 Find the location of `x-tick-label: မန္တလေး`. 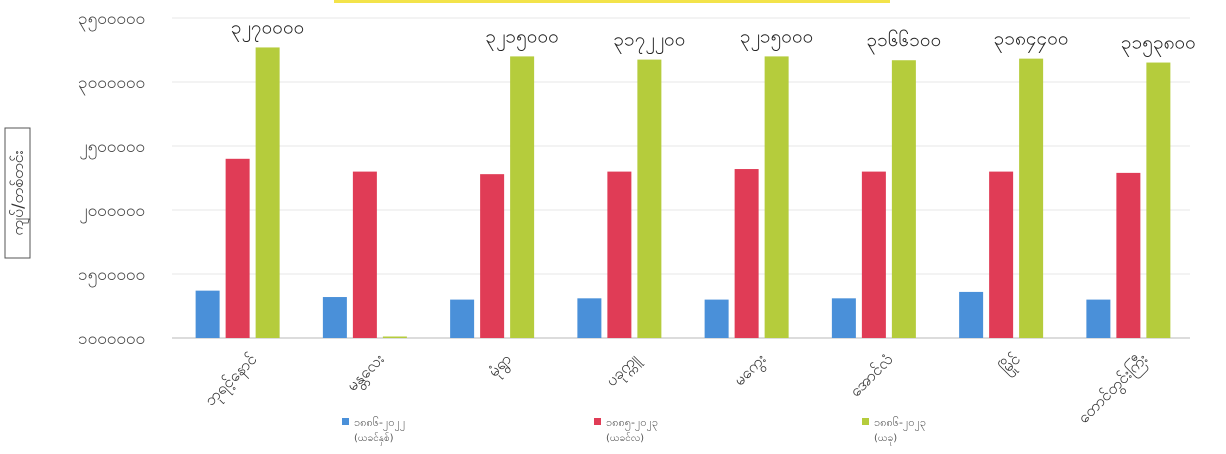

x-tick-label: မန္တလေး is located at coordinates (365, 372).